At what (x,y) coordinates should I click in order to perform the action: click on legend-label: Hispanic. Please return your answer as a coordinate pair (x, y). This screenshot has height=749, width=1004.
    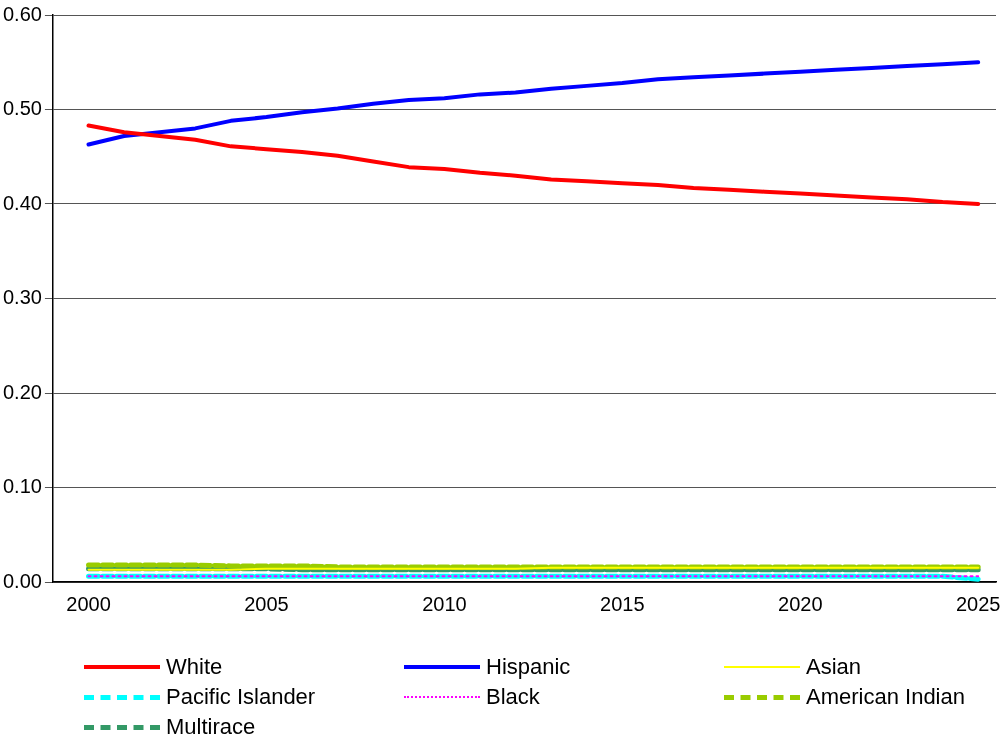
    Looking at the image, I should click on (528, 667).